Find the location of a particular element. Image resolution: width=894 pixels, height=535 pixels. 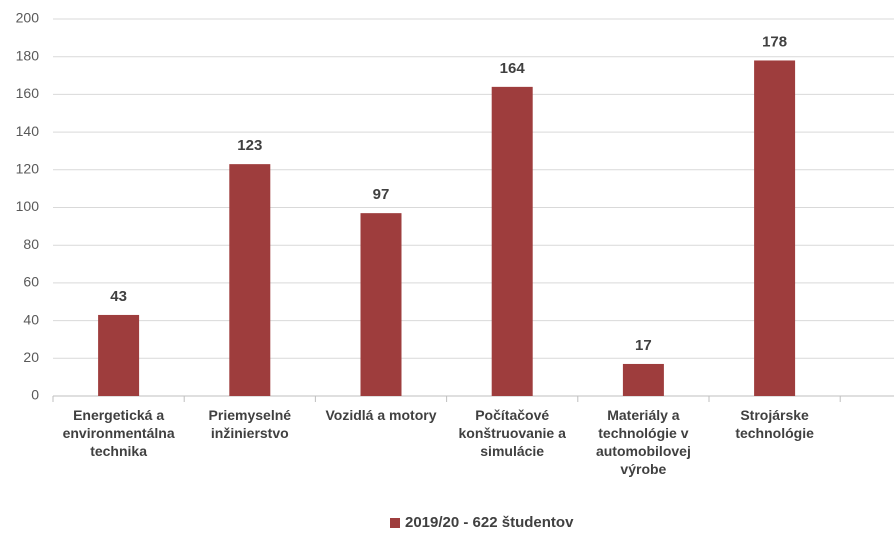

y-tick-label: 40 is located at coordinates (31, 319).